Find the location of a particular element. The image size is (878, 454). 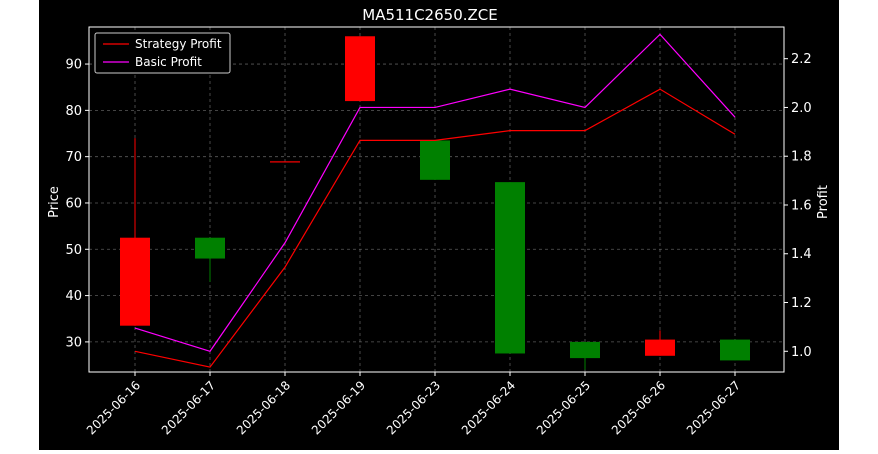

legend-label-basic-profit: Basic Profit is located at coordinates (168, 62).